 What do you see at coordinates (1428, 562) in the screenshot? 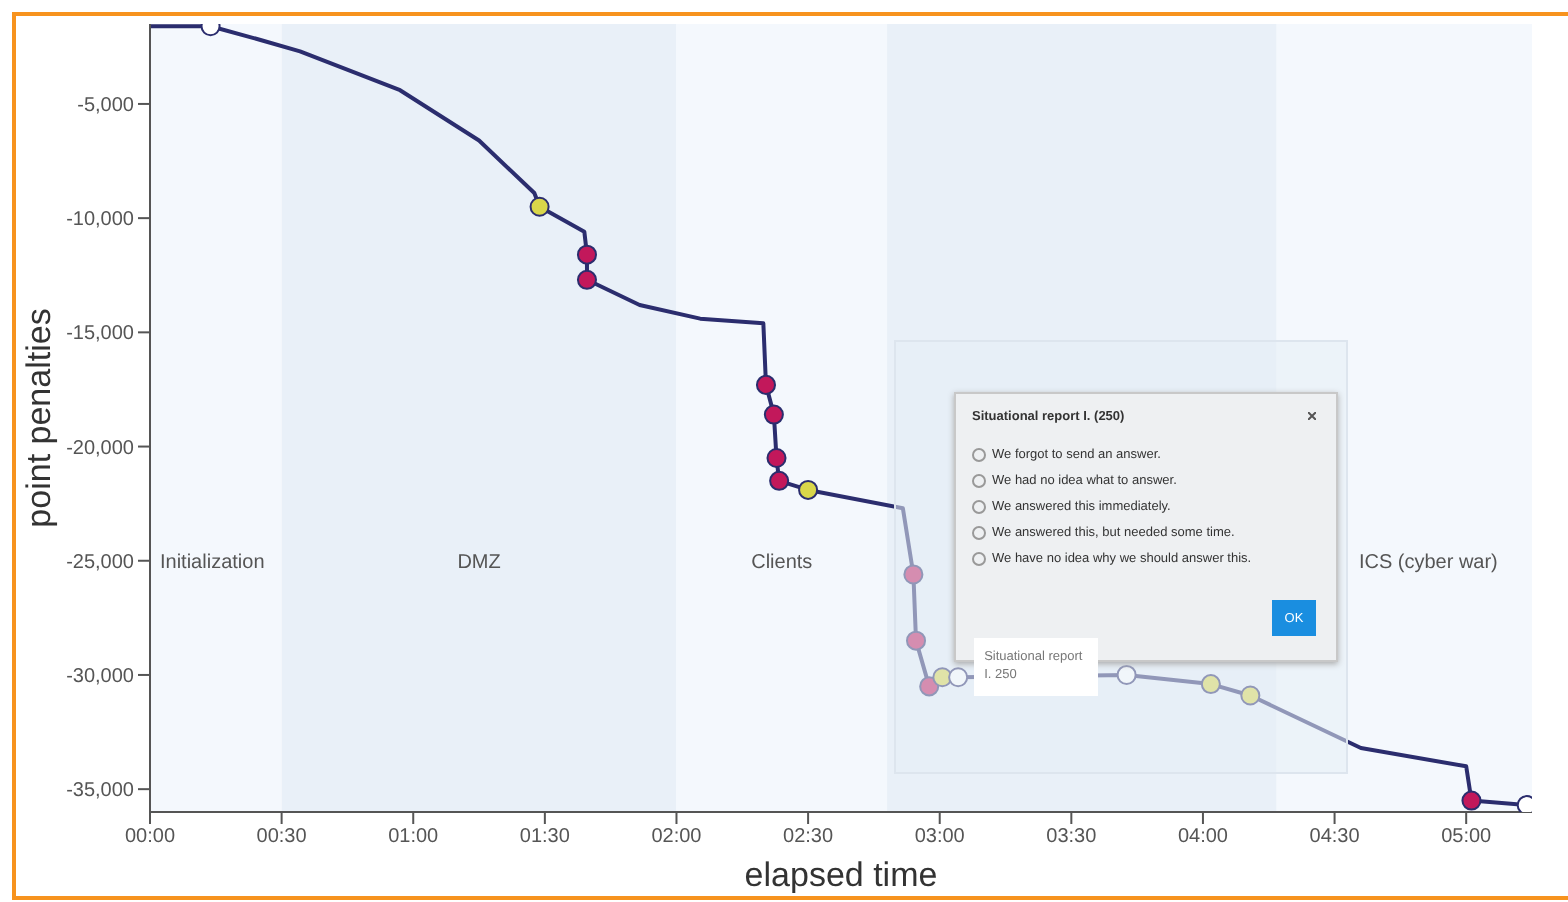
I see `band-label: ICS (cyber war)` at bounding box center [1428, 562].